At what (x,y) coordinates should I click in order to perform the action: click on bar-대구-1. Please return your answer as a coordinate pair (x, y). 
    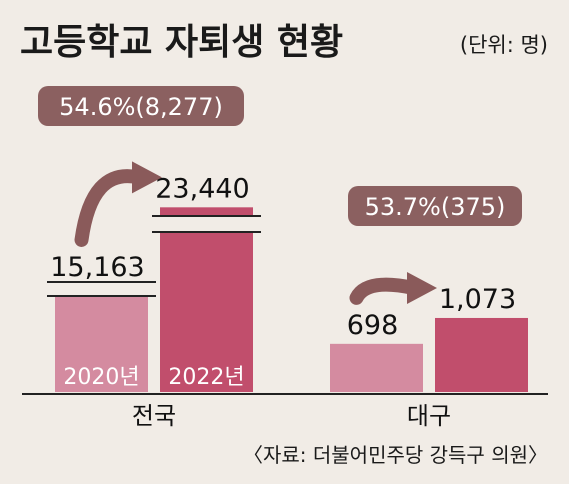
    Looking at the image, I should click on (481, 354).